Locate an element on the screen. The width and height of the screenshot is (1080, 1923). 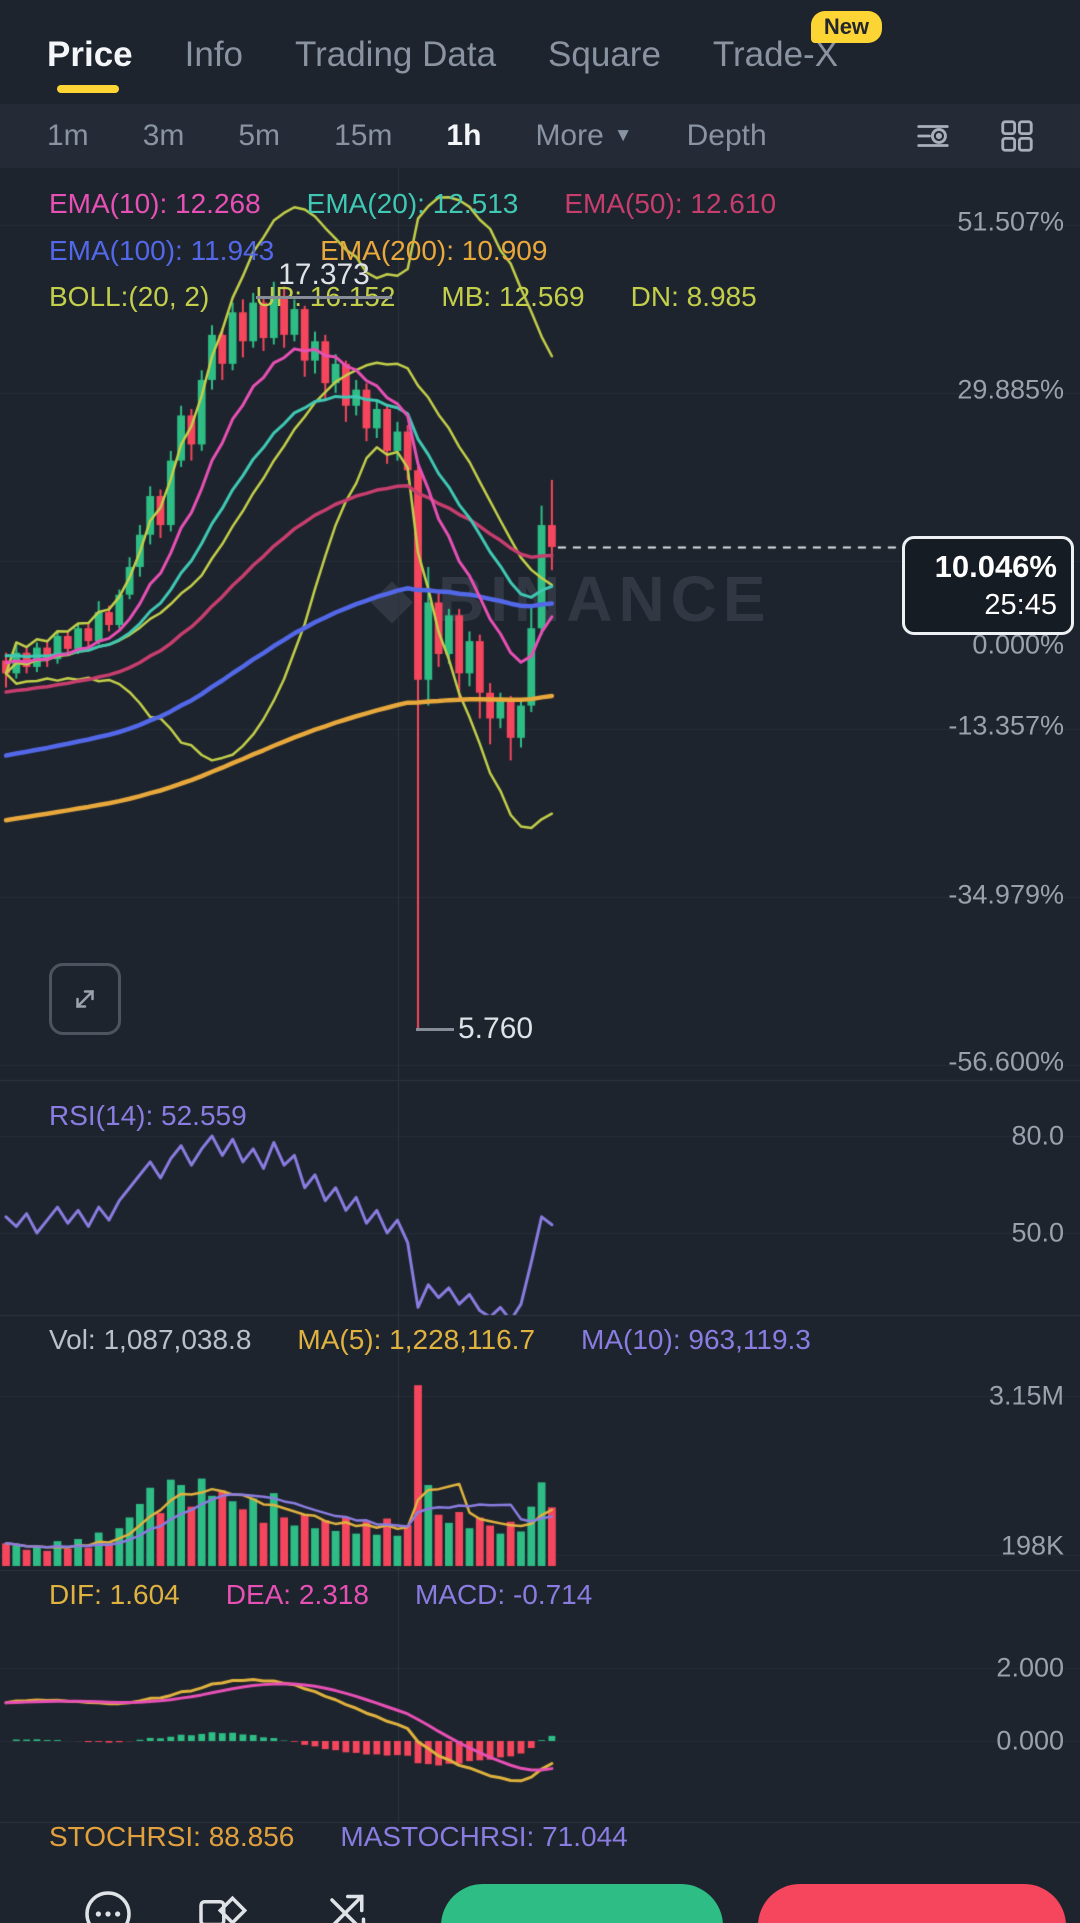
vol-ma5-label: MA(5): 1,228,116.7 is located at coordinates (416, 1339).